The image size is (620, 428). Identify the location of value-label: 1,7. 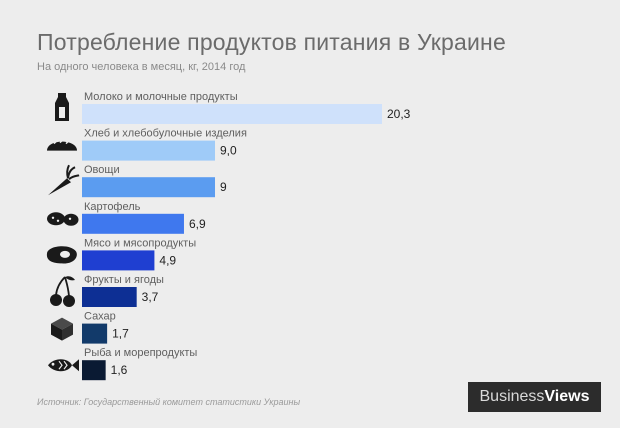
(120, 334).